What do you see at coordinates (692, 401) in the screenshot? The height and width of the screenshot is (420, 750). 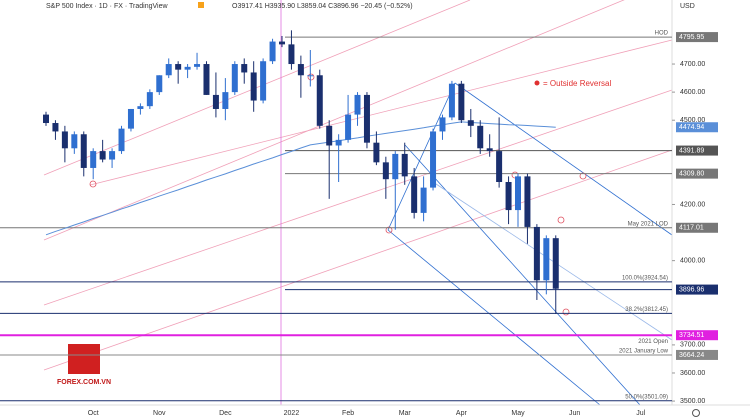 I see `y-tick-label: 3500.00` at bounding box center [692, 401].